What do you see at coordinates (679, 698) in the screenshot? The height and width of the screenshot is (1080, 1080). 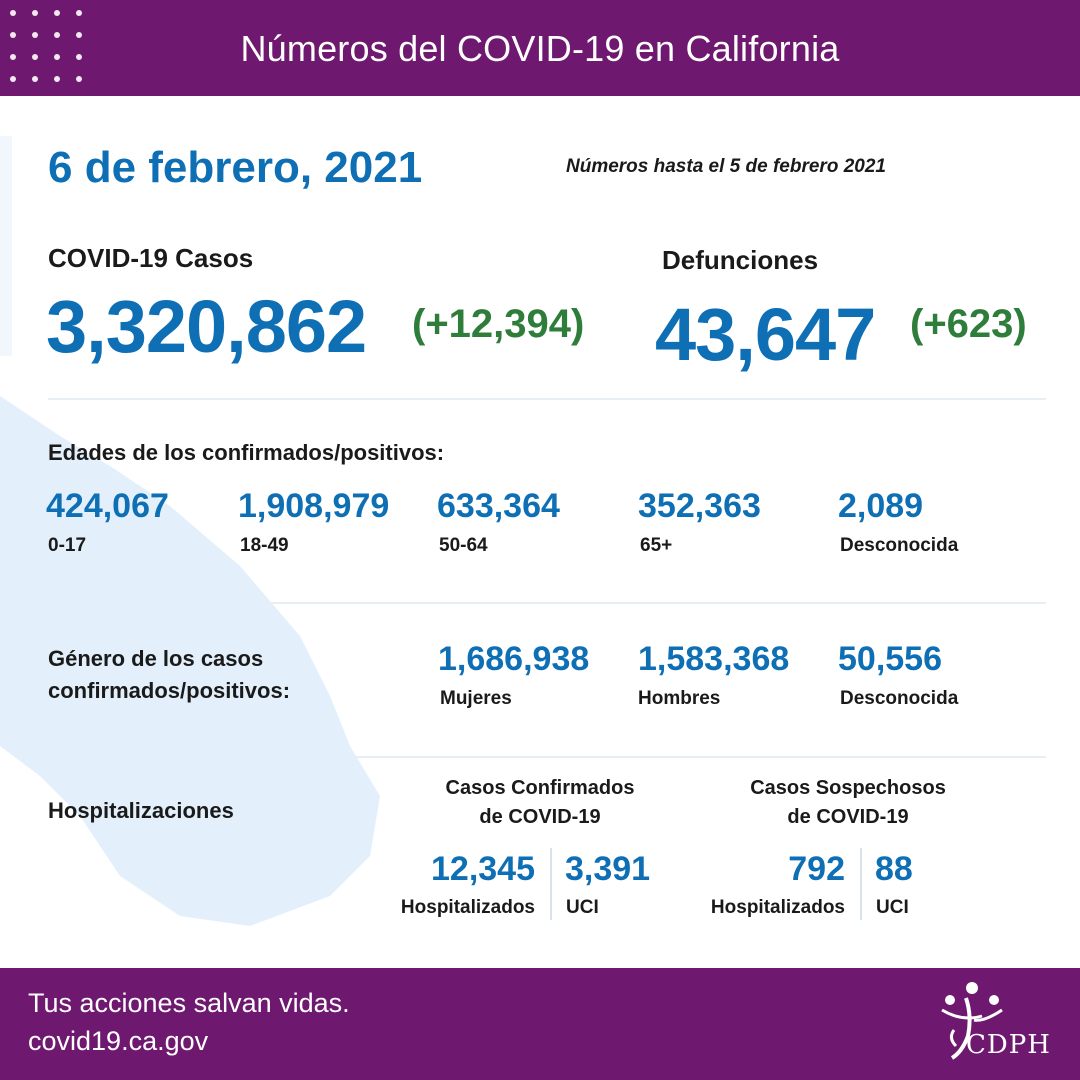 I see `gender-label: Hombres` at bounding box center [679, 698].